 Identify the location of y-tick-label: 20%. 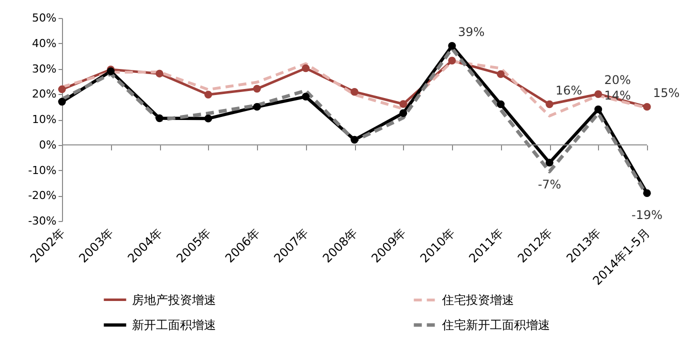
(44, 94).